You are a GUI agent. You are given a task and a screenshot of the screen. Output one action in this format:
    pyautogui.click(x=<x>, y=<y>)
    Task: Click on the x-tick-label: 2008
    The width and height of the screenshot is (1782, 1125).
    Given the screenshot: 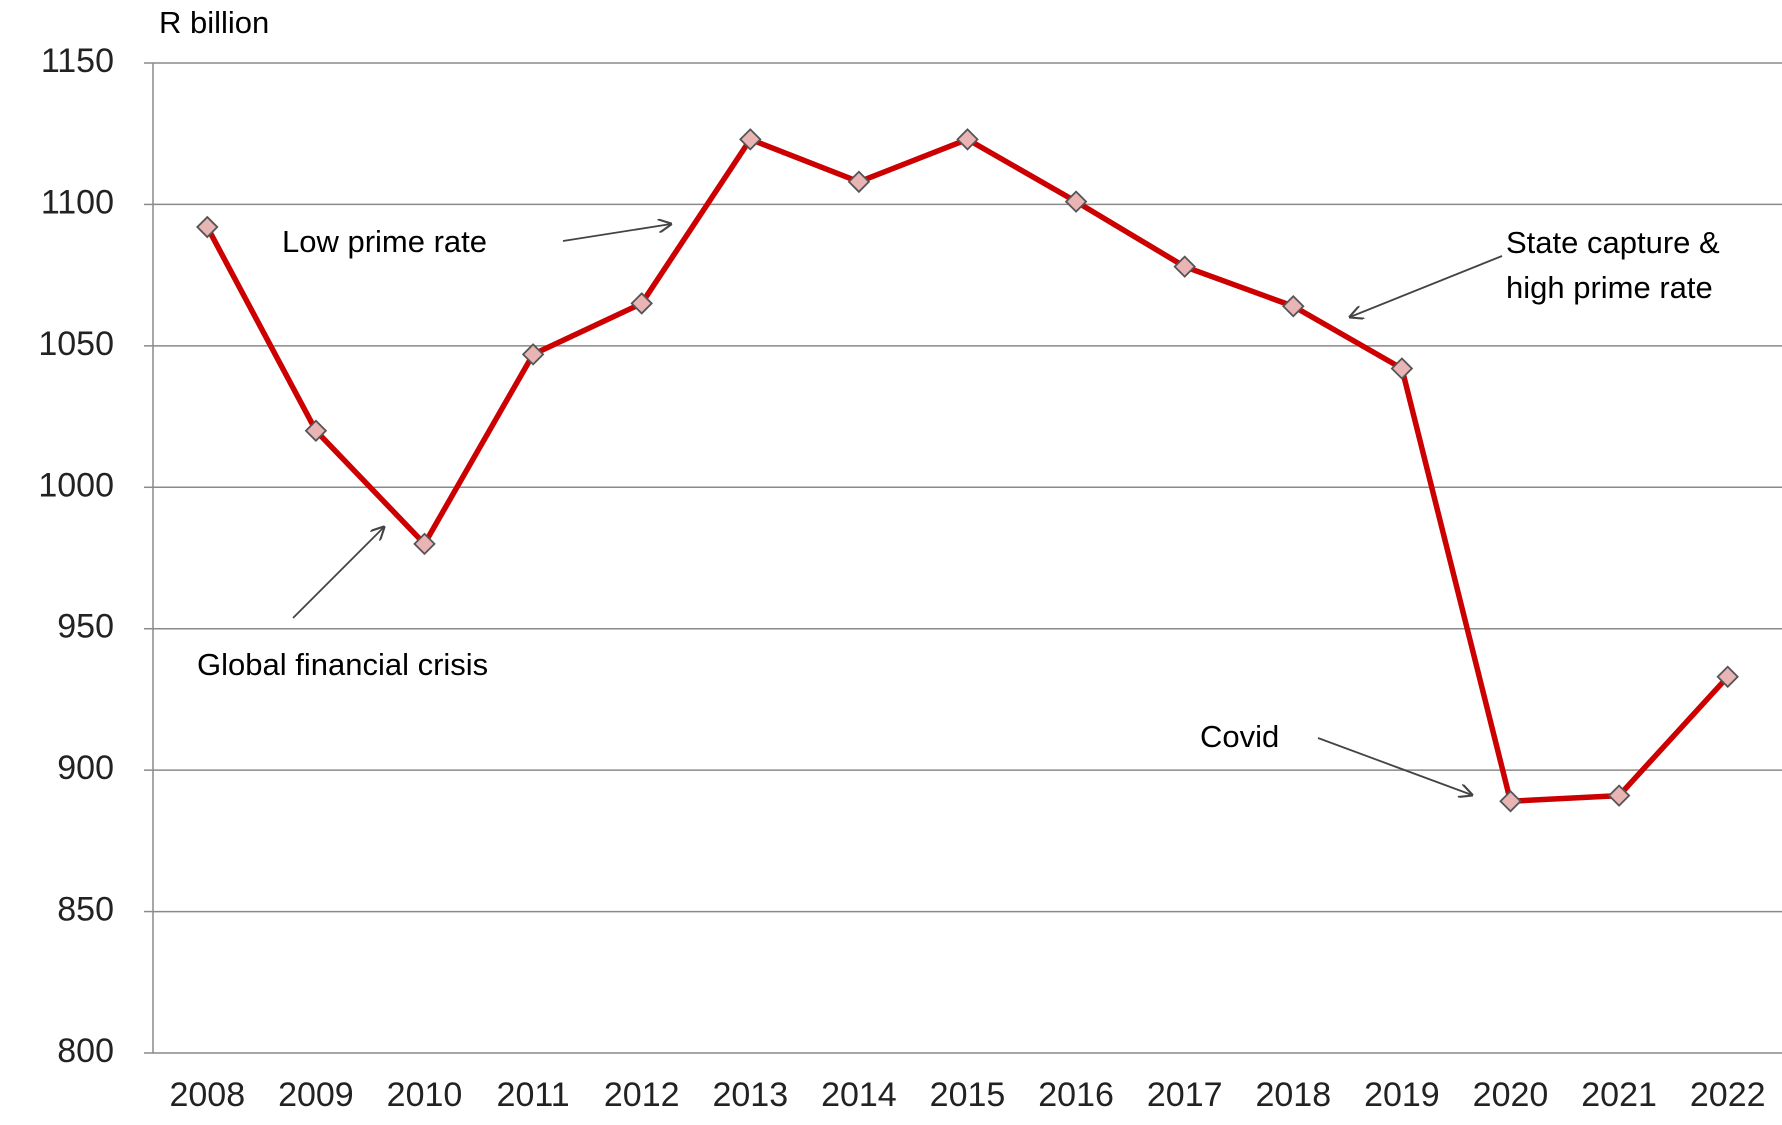 What is the action you would take?
    pyautogui.click(x=207, y=1095)
    